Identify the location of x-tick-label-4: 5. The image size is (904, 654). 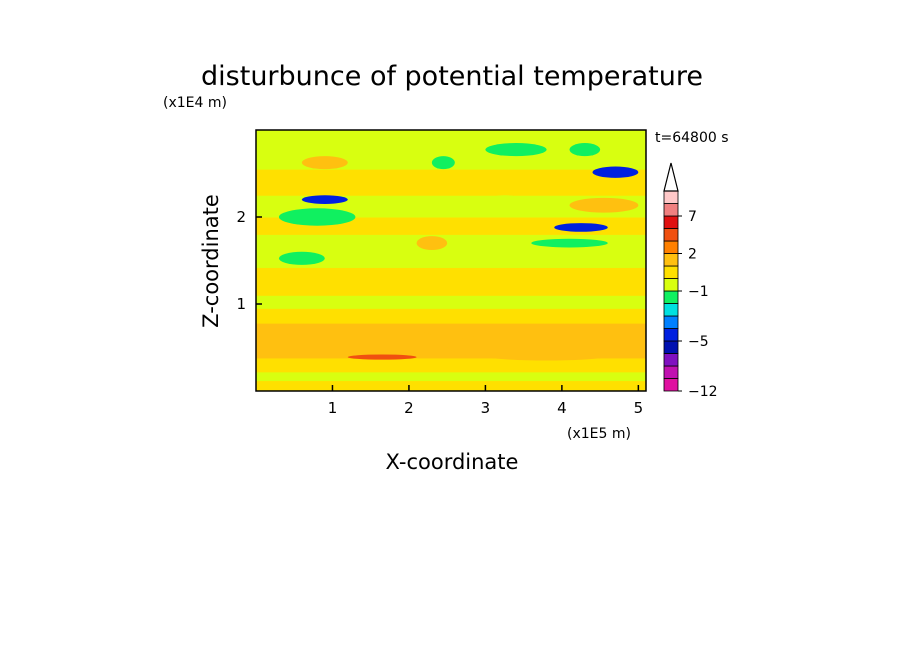
(639, 408).